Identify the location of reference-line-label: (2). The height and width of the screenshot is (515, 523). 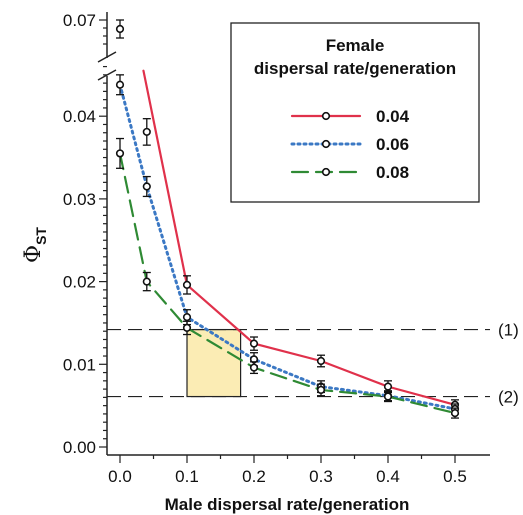
(508, 397).